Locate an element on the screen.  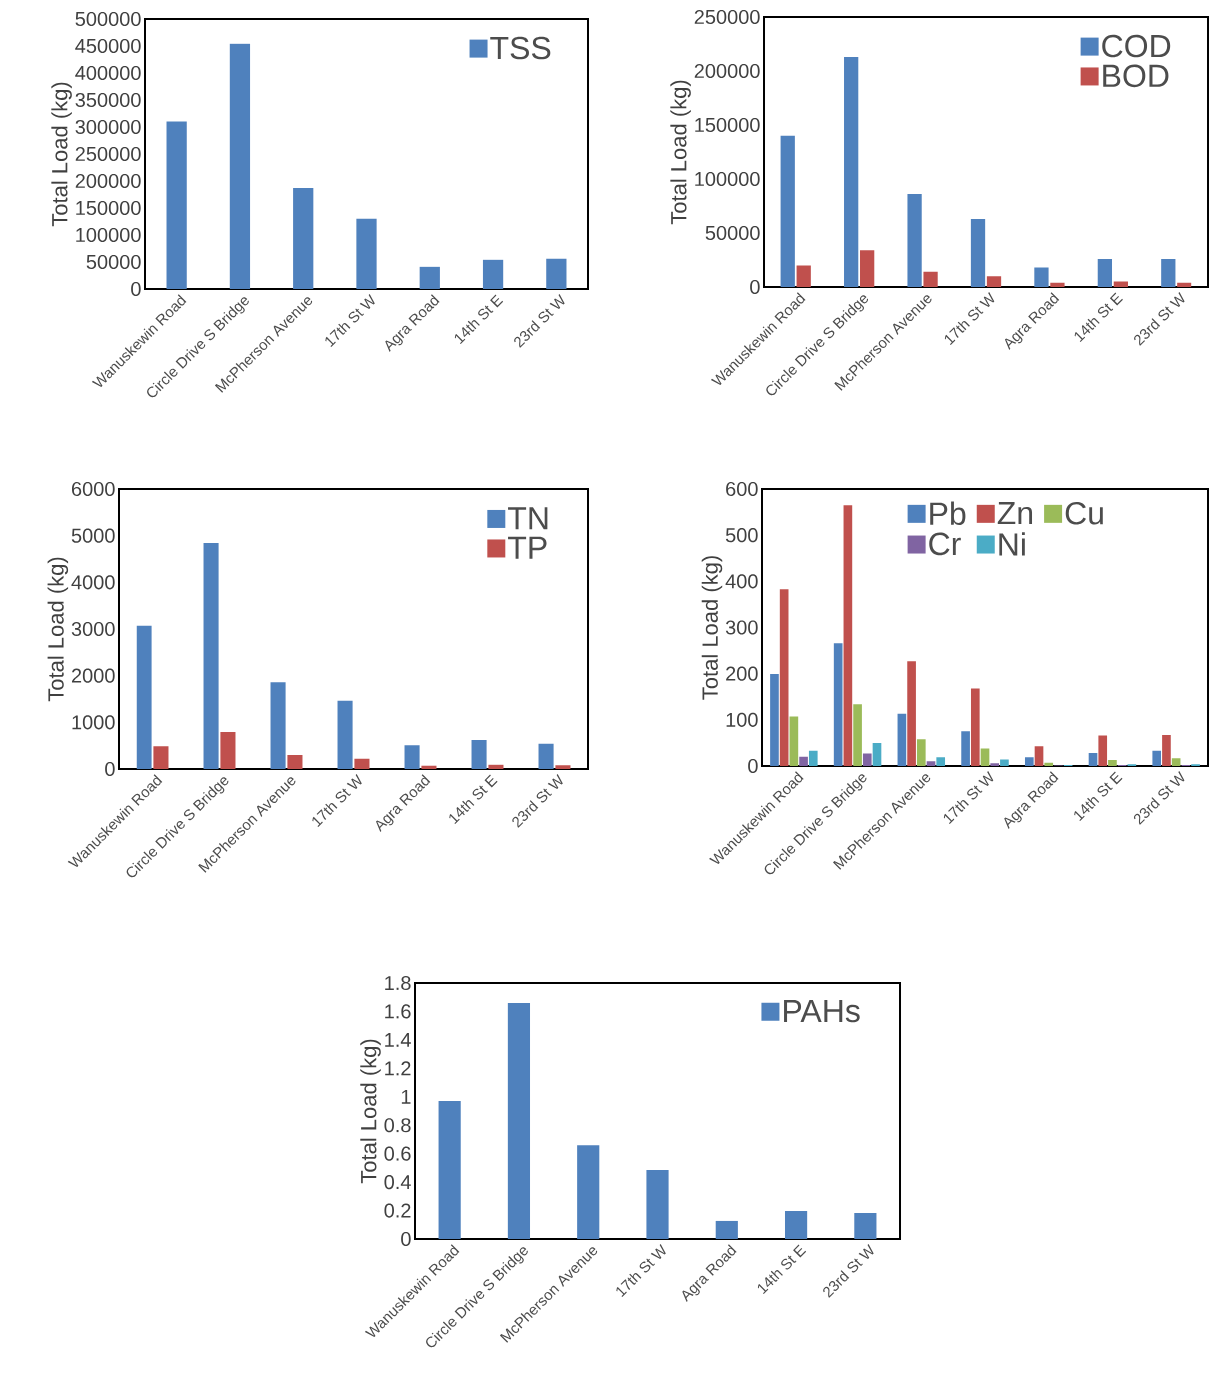
legend-label: PAHs is located at coordinates (822, 1011).